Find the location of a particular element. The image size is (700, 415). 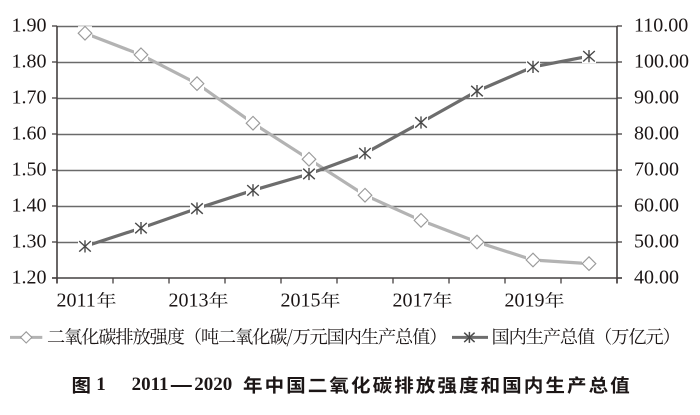

svg-text: 2020 is located at coordinates (213, 384).